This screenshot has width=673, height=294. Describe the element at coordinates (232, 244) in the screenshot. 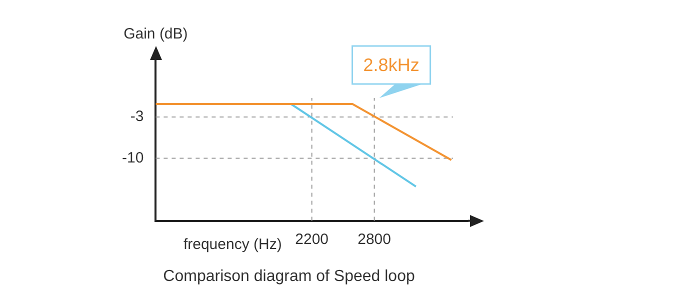

I see `x-axis-title: frequency (Hz)` at that location.